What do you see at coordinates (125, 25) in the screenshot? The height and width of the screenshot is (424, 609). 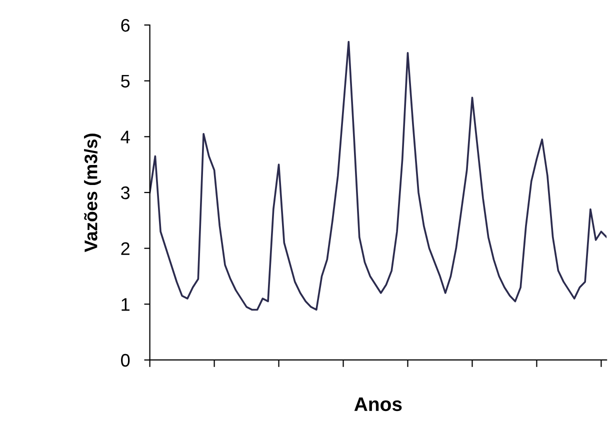 I see `y-tick-label: 6` at bounding box center [125, 25].